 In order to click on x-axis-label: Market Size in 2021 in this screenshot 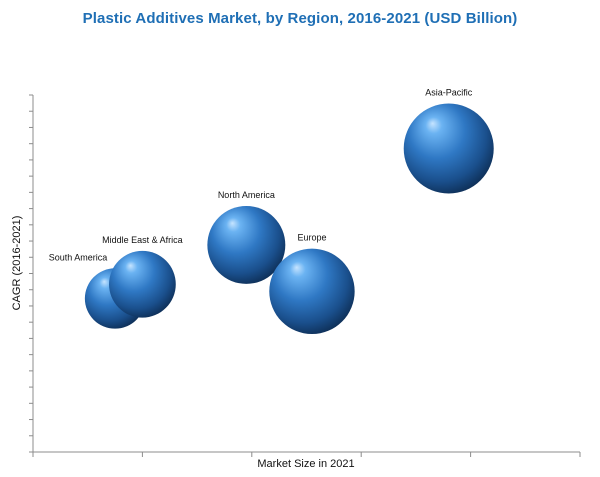, I will do `click(305, 464)`.